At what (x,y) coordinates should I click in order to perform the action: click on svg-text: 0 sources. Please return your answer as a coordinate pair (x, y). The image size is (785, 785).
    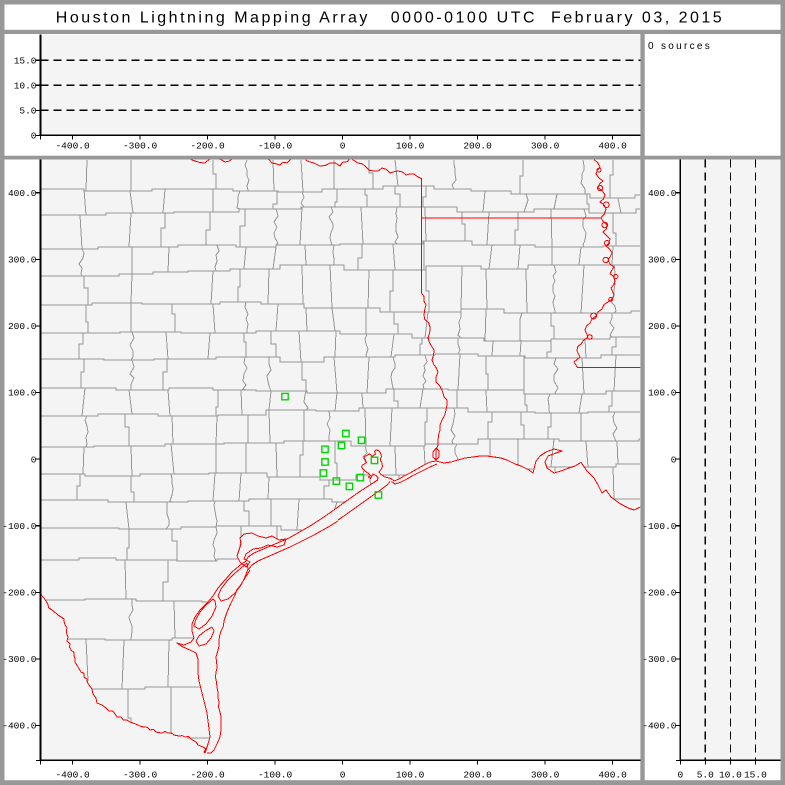
    Looking at the image, I should click on (680, 46).